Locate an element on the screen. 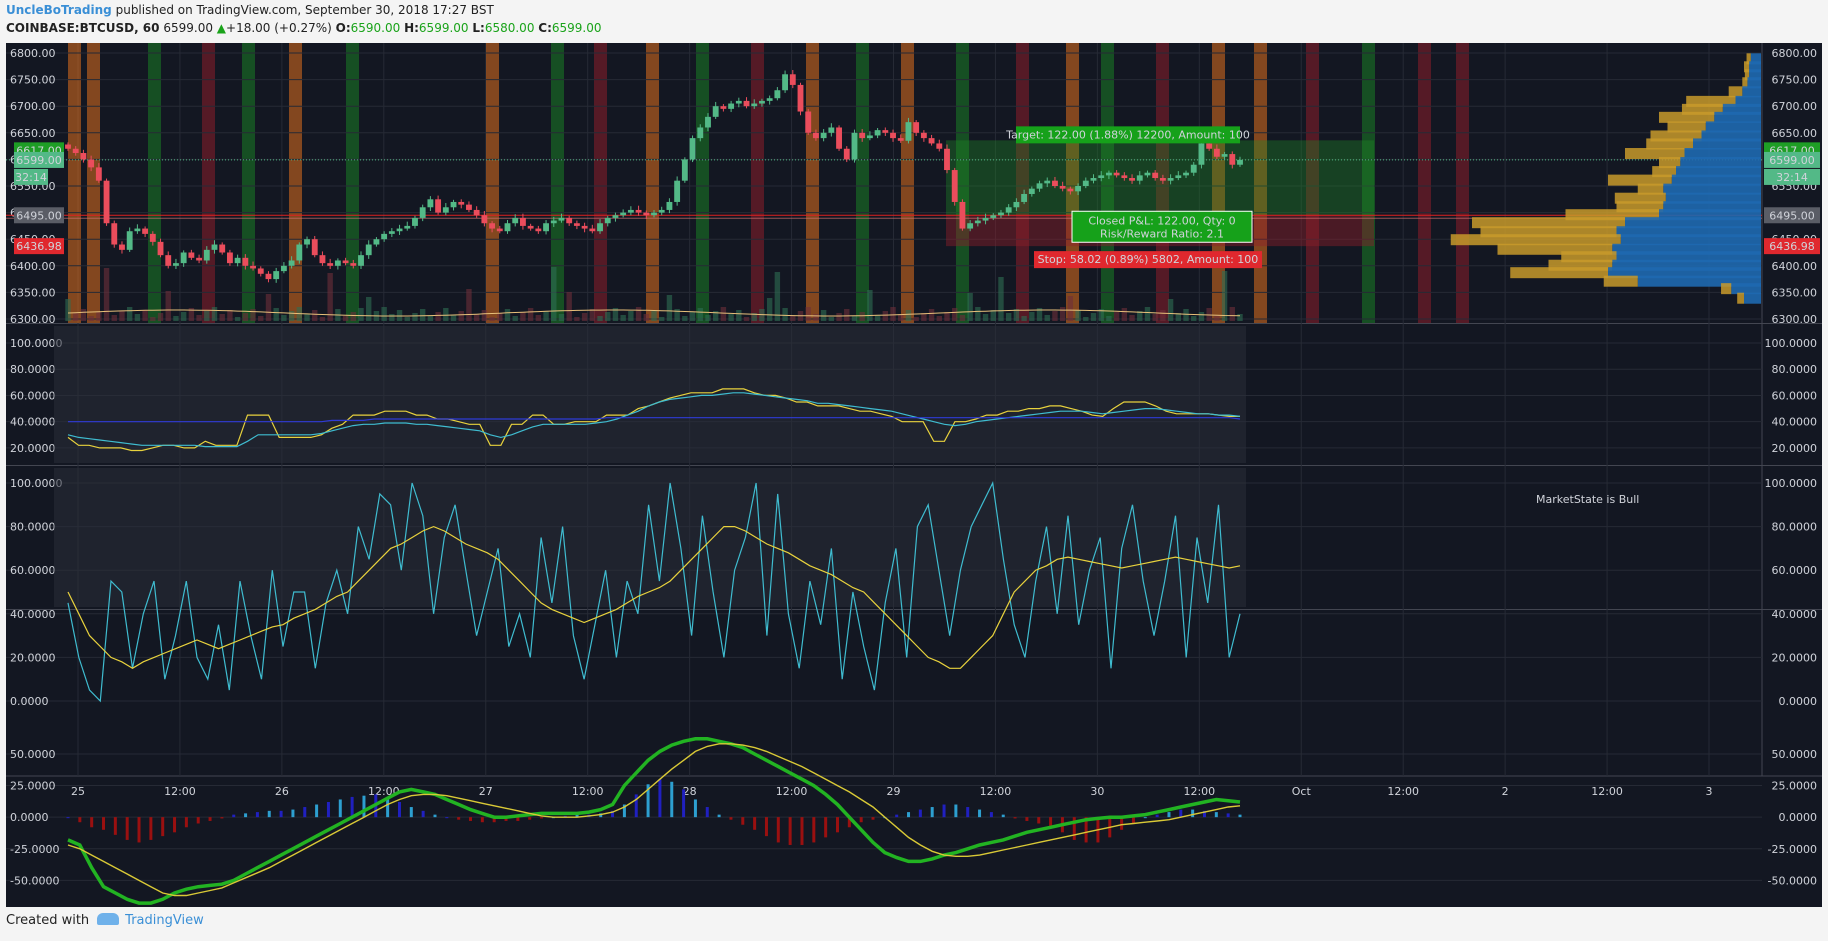 Image resolution: width=1828 pixels, height=941 pixels. entry-price-tag-bg-left is located at coordinates (39, 215).